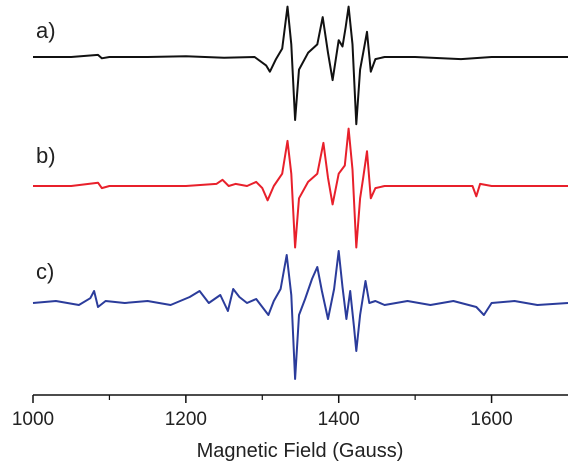 The width and height of the screenshot is (568, 466). I want to click on x-tick-label-1200: 1200, so click(186, 419).